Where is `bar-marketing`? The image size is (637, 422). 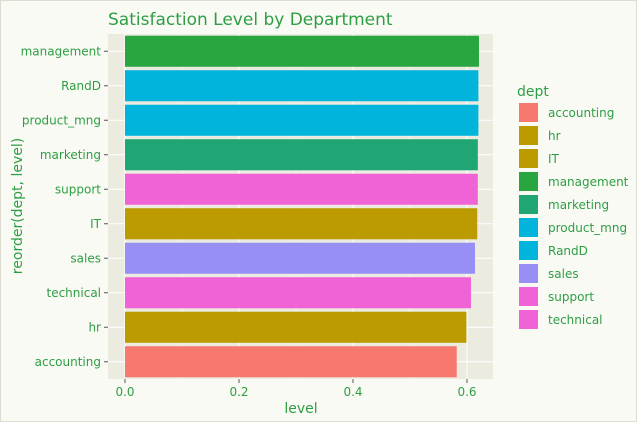 bar-marketing is located at coordinates (301, 155).